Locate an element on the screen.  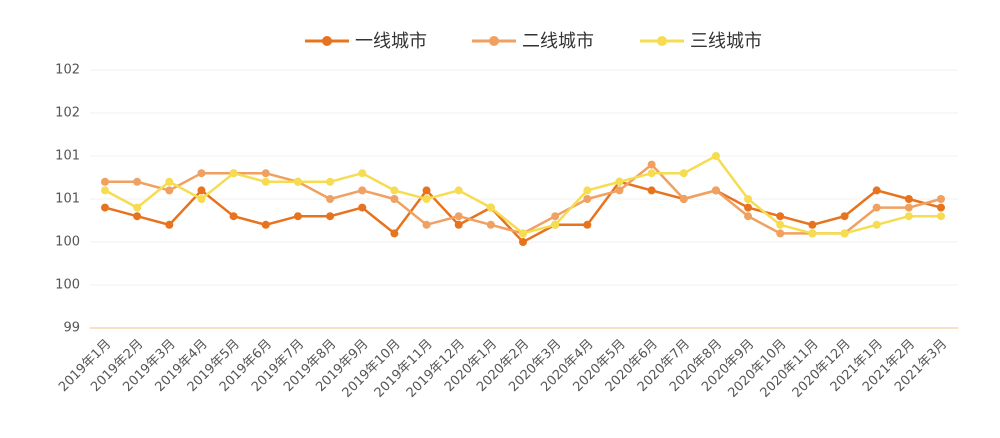
legend-label: 二线城市 is located at coordinates (558, 41).